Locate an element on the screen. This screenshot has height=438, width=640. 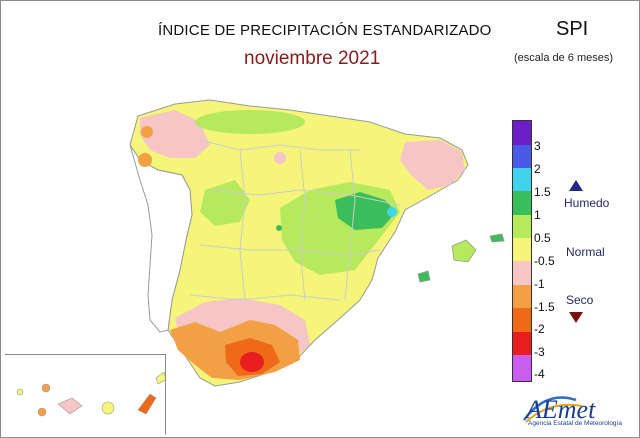
canary-island-gran-canaria is located at coordinates (108, 408).